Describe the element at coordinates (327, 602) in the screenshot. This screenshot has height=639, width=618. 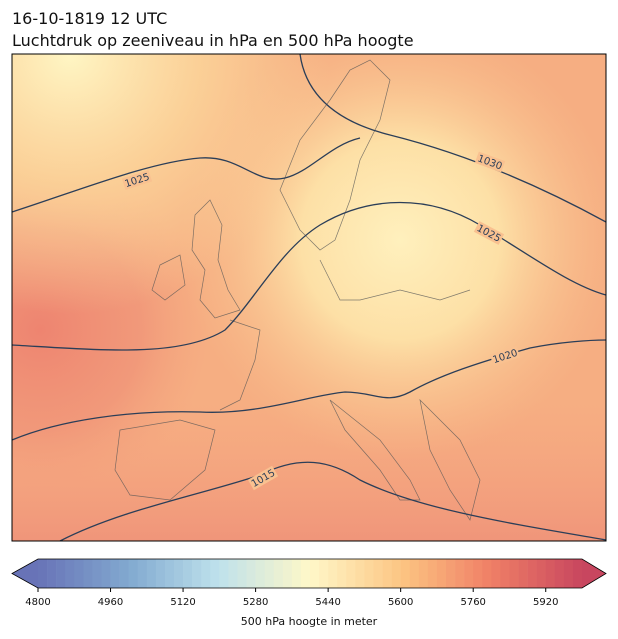
I see `colorbar-tick-label: 5440` at that location.